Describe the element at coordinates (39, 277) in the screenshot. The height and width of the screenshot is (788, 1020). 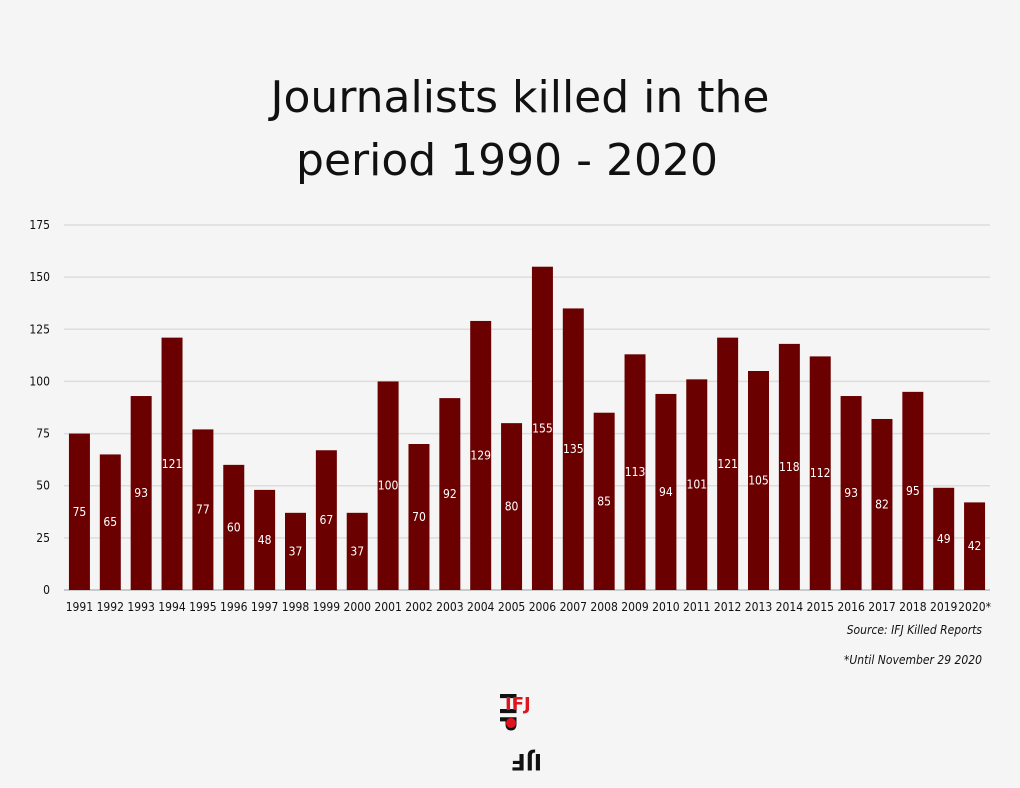
I see `y-tick-label: 150` at that location.